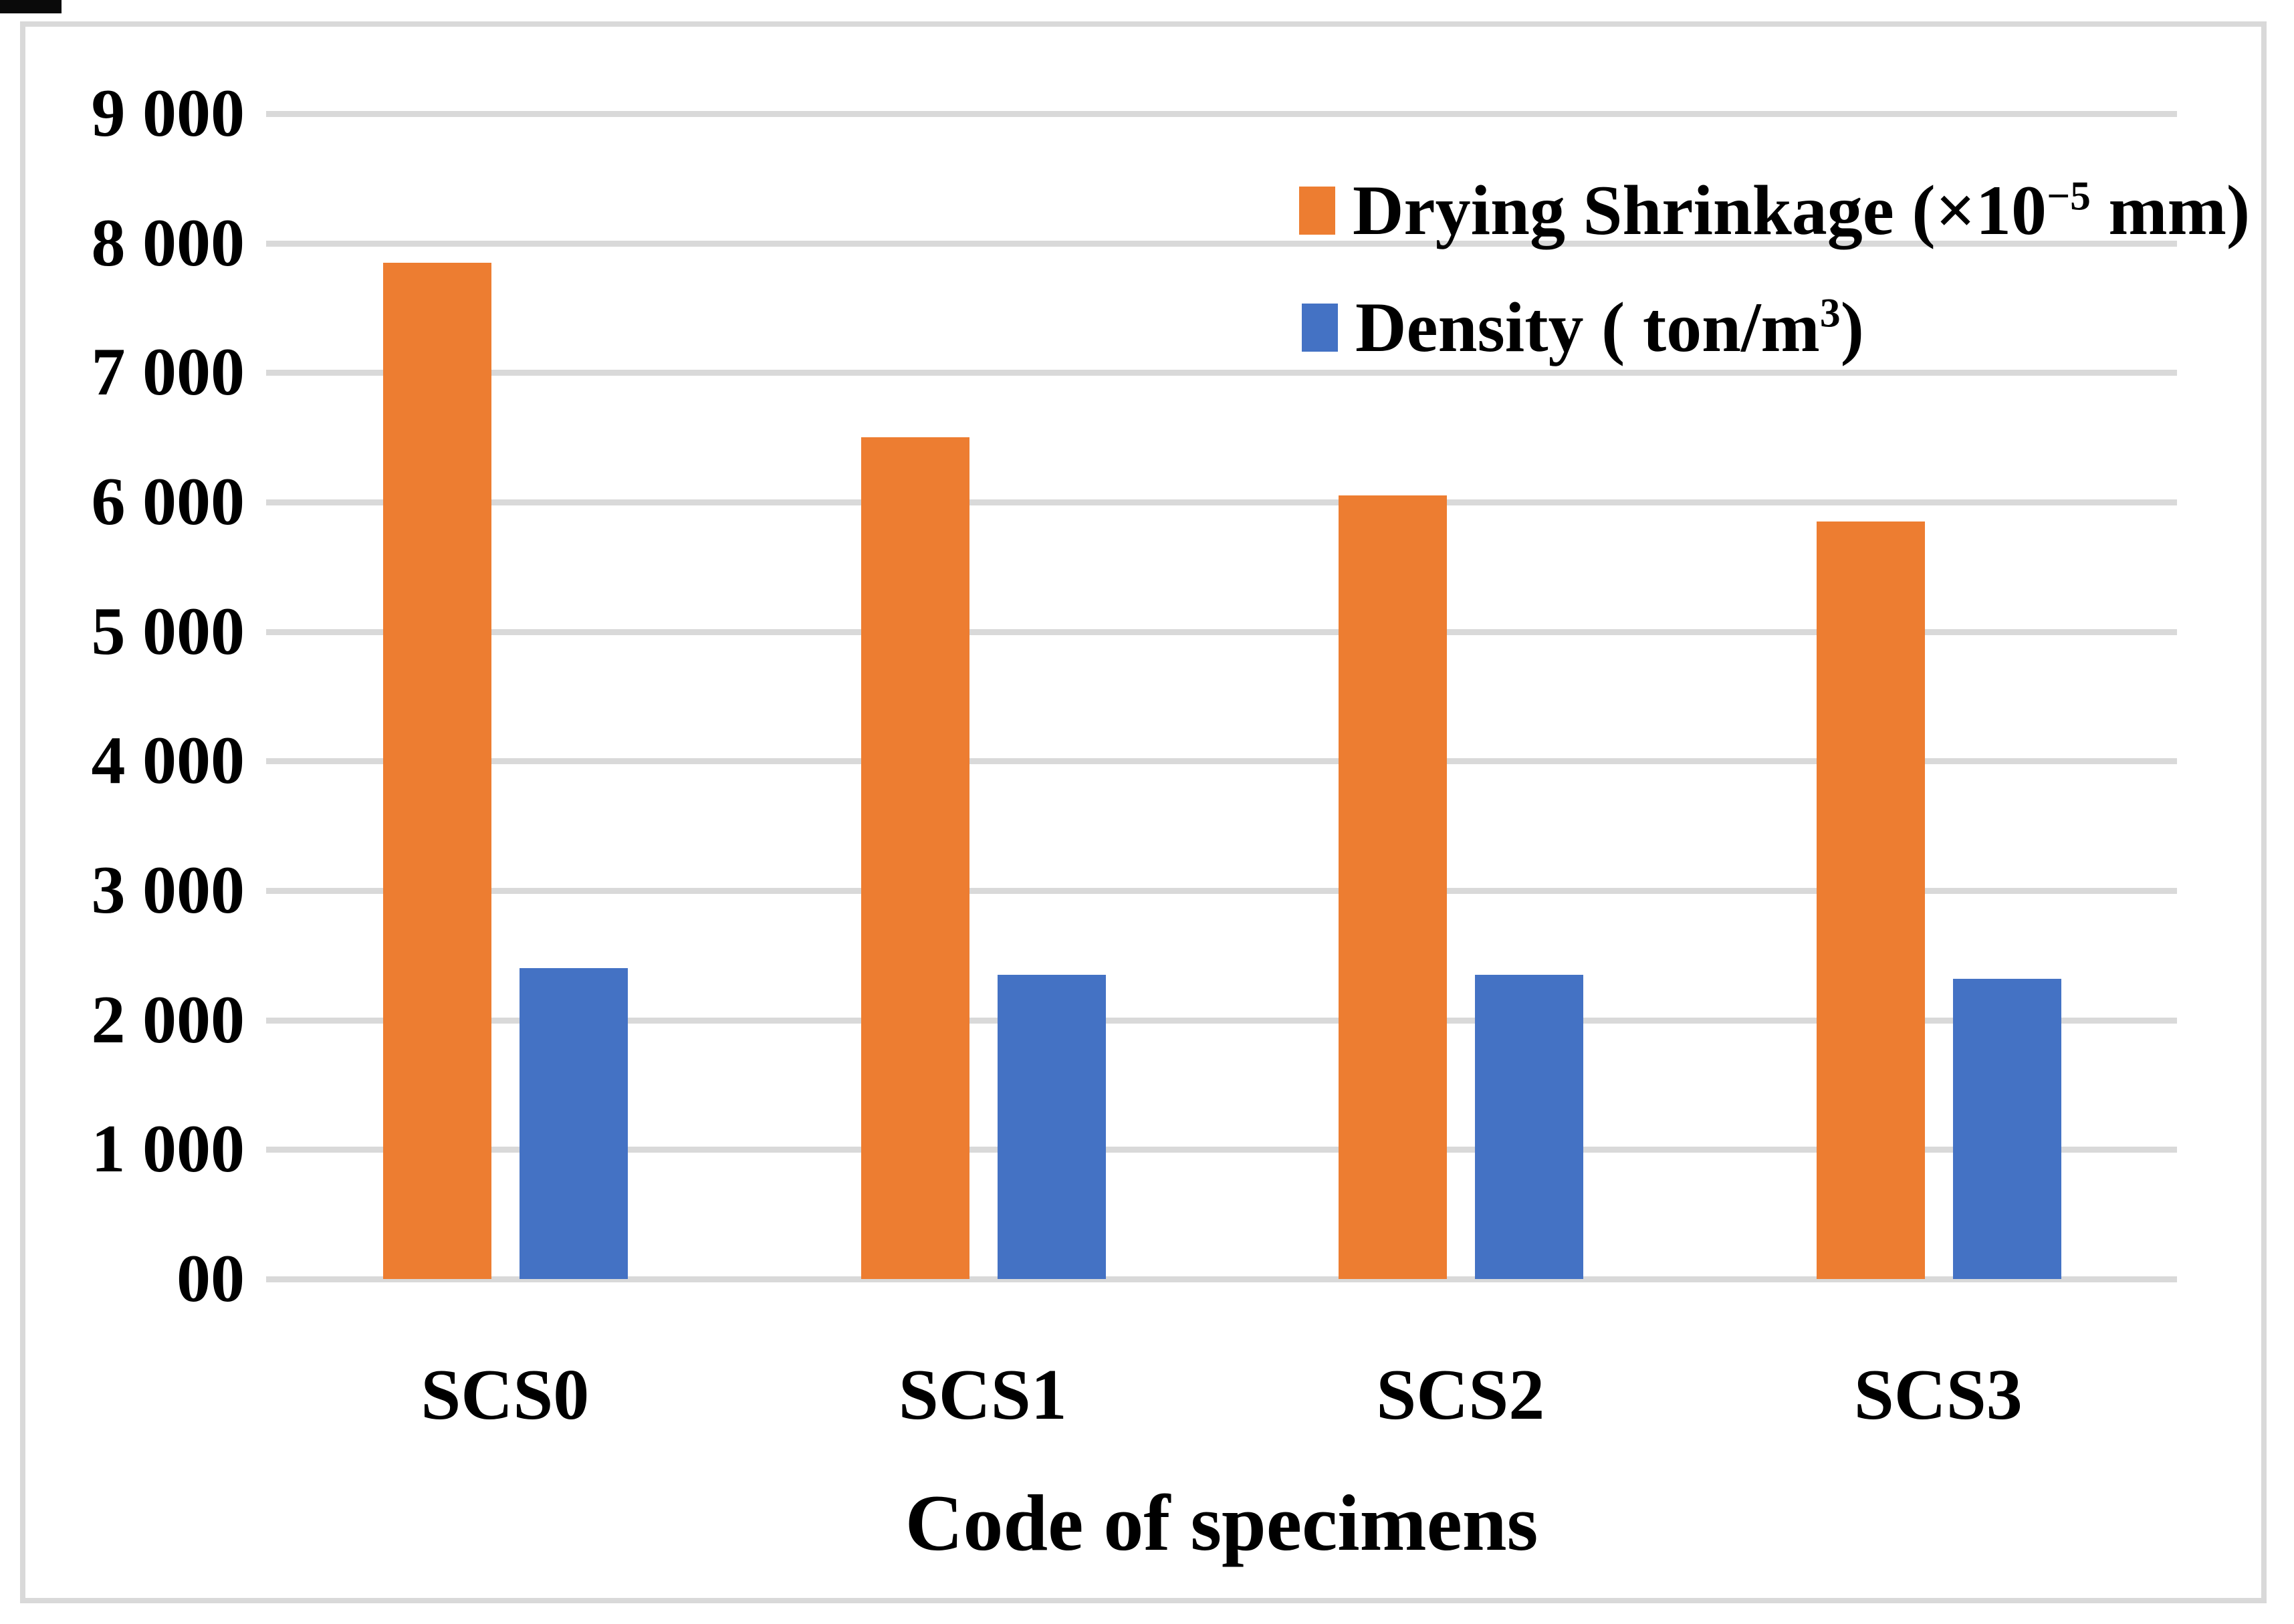  What do you see at coordinates (1052, 1126) in the screenshot?
I see `bar-density-scs1` at bounding box center [1052, 1126].